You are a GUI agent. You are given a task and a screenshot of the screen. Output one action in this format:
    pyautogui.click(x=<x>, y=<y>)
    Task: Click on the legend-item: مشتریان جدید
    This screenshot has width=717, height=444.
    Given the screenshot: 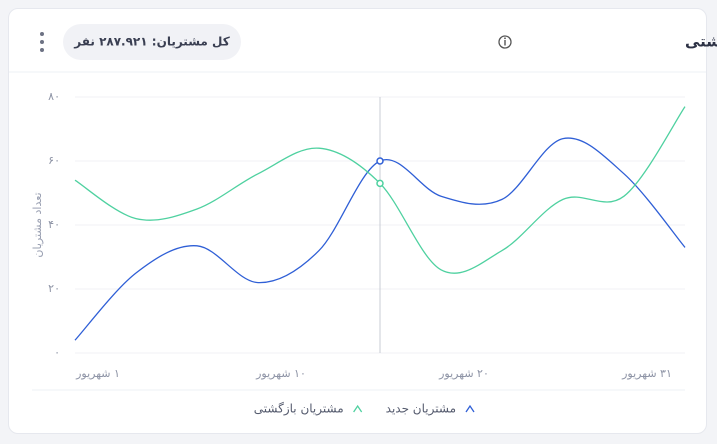 What is the action you would take?
    pyautogui.click(x=430, y=409)
    